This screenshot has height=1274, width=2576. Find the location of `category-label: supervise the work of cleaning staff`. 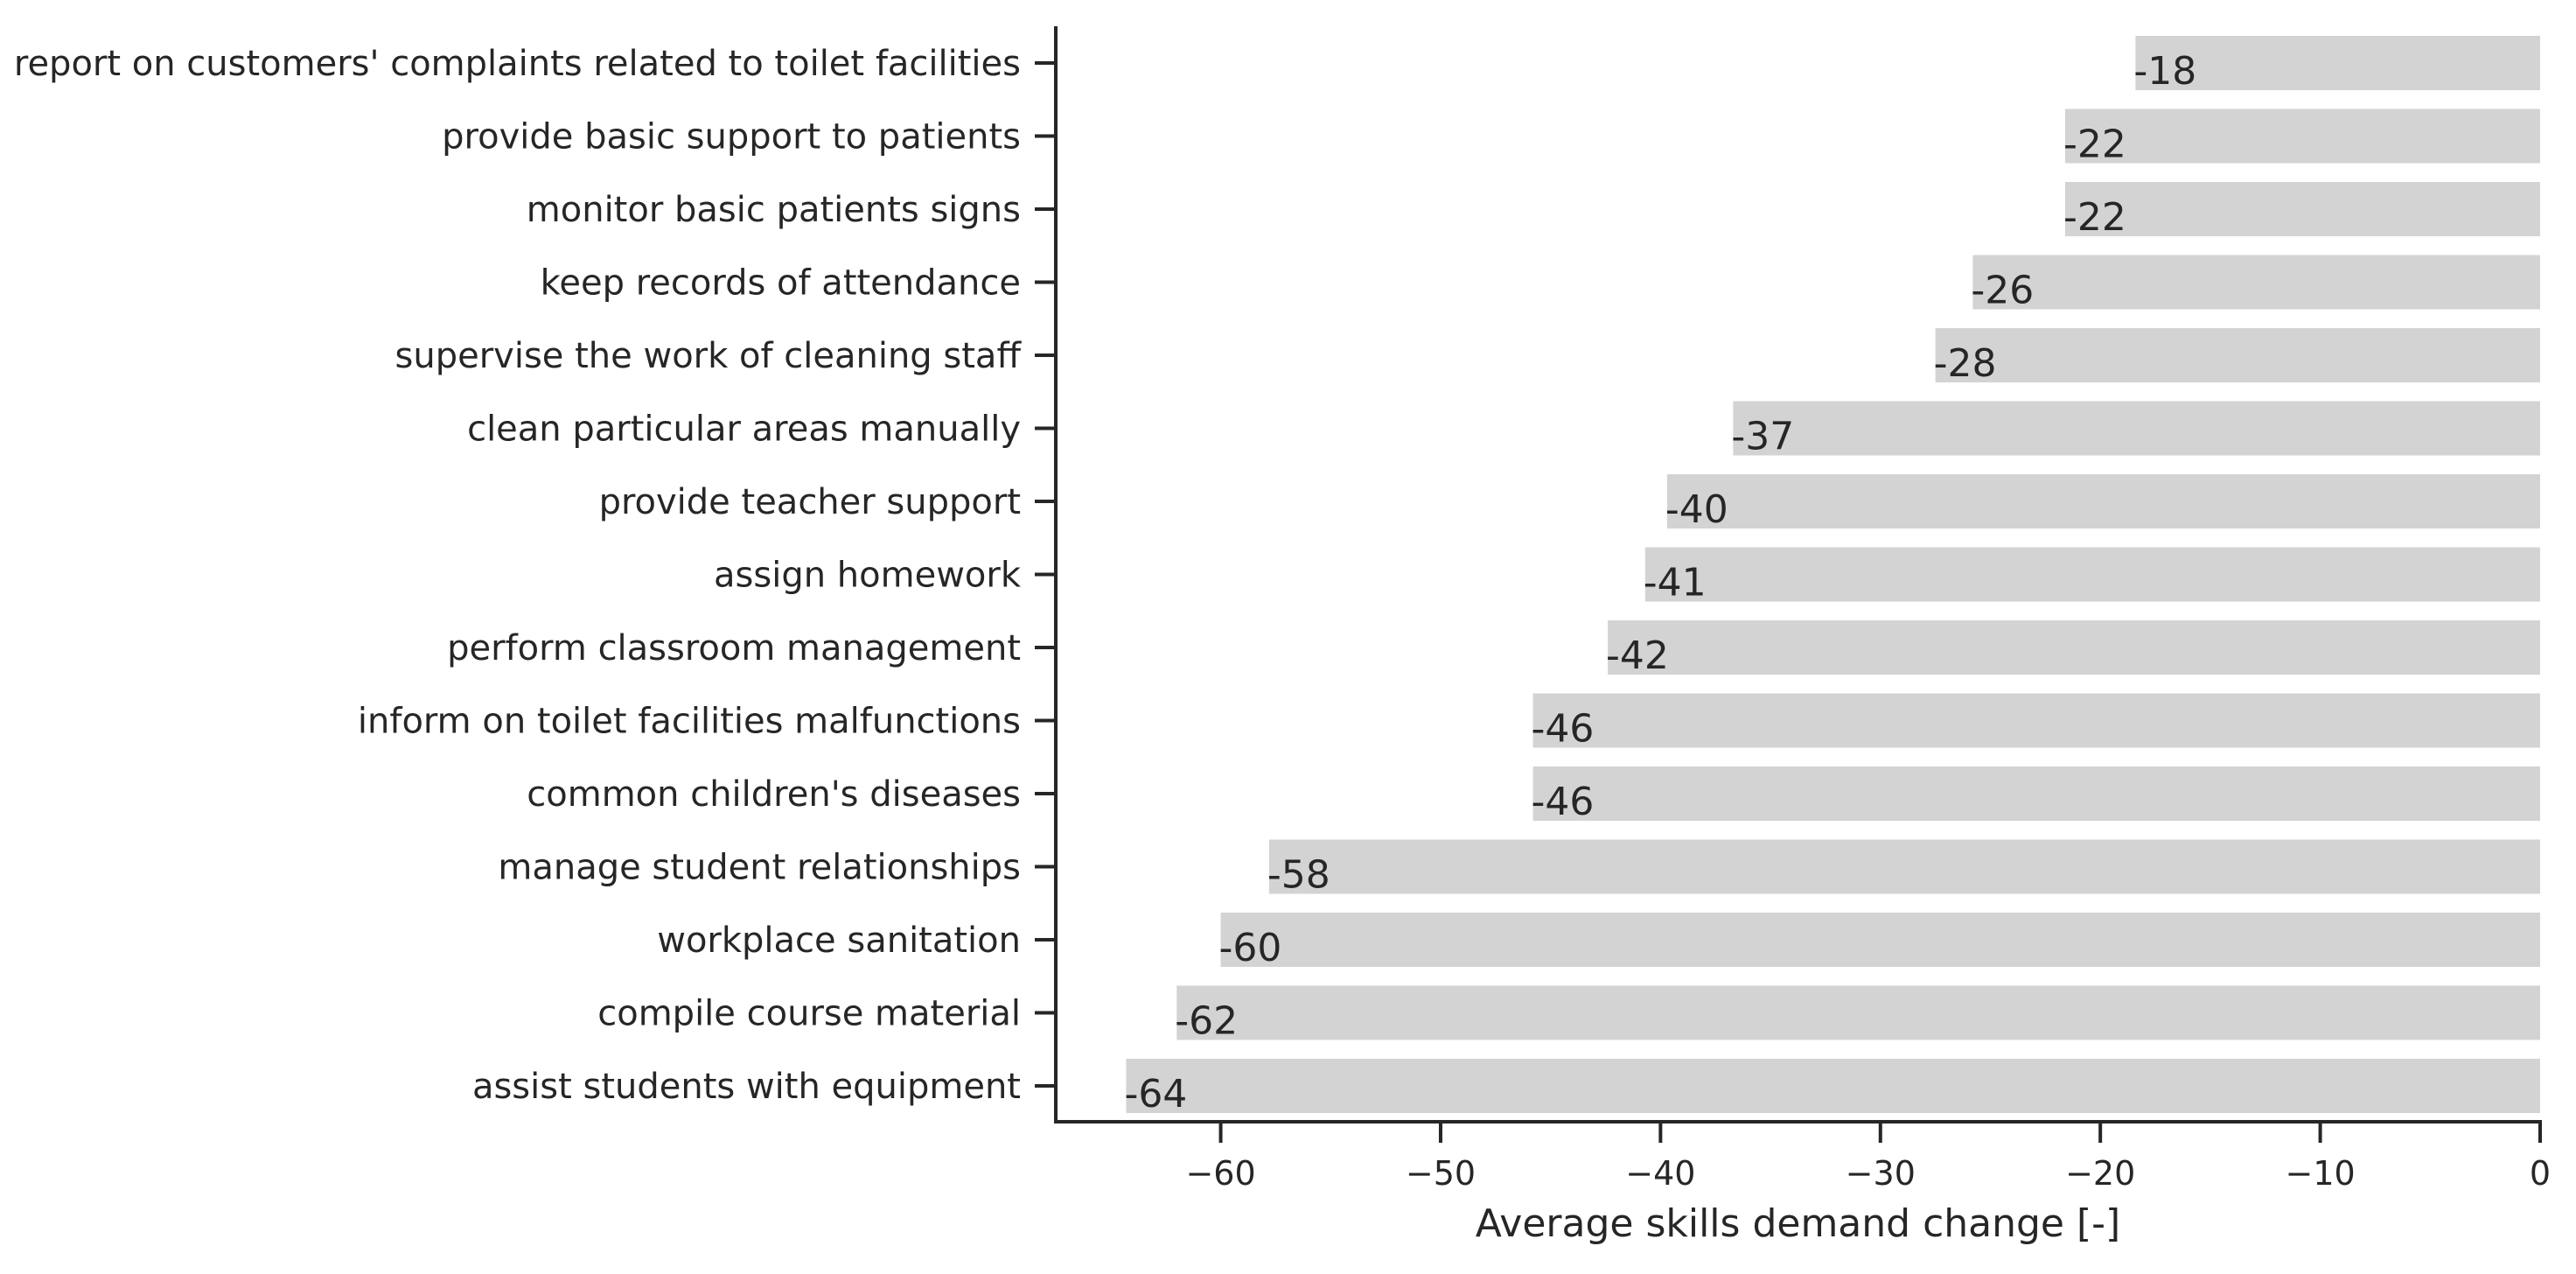

category-label: supervise the work of cleaning staff is located at coordinates (709, 356).